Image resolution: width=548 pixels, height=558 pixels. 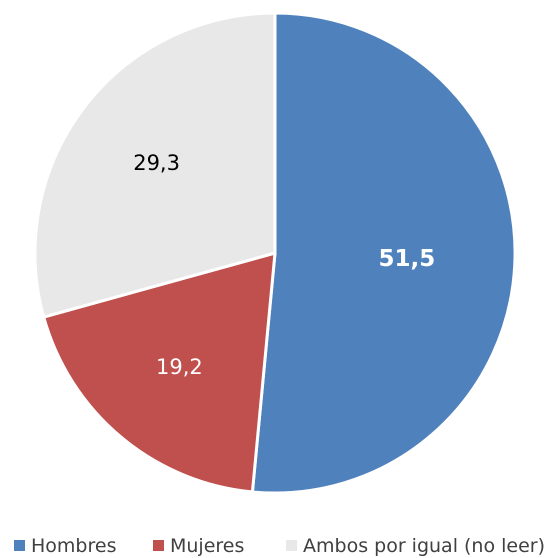 I want to click on legend-item-hombres: Hombres, so click(x=65, y=546).